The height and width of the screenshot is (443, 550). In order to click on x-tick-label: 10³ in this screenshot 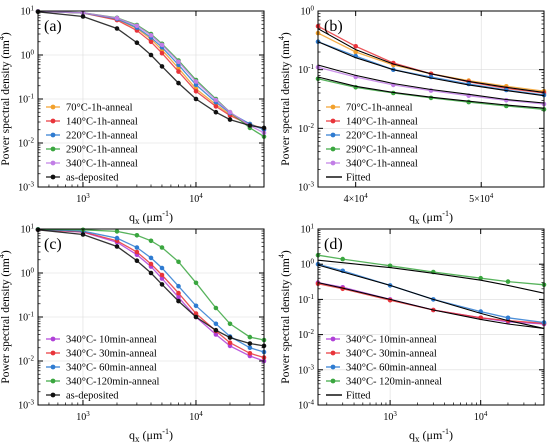, I will do `click(83, 198)`.